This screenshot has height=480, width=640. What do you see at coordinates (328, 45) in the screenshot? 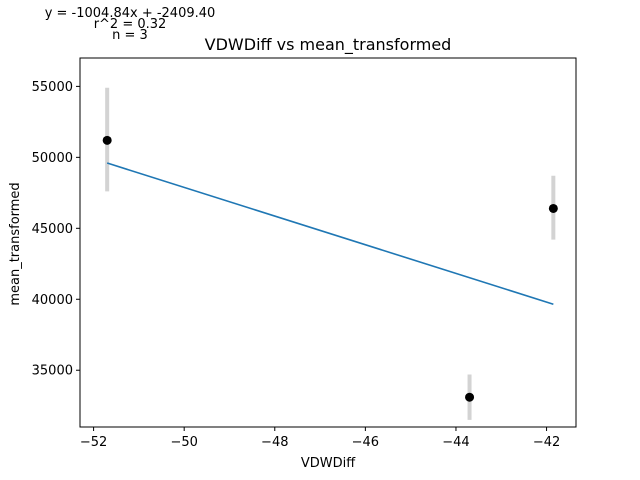
I see `chart-title: VDWDiff vs mean_transformed` at bounding box center [328, 45].